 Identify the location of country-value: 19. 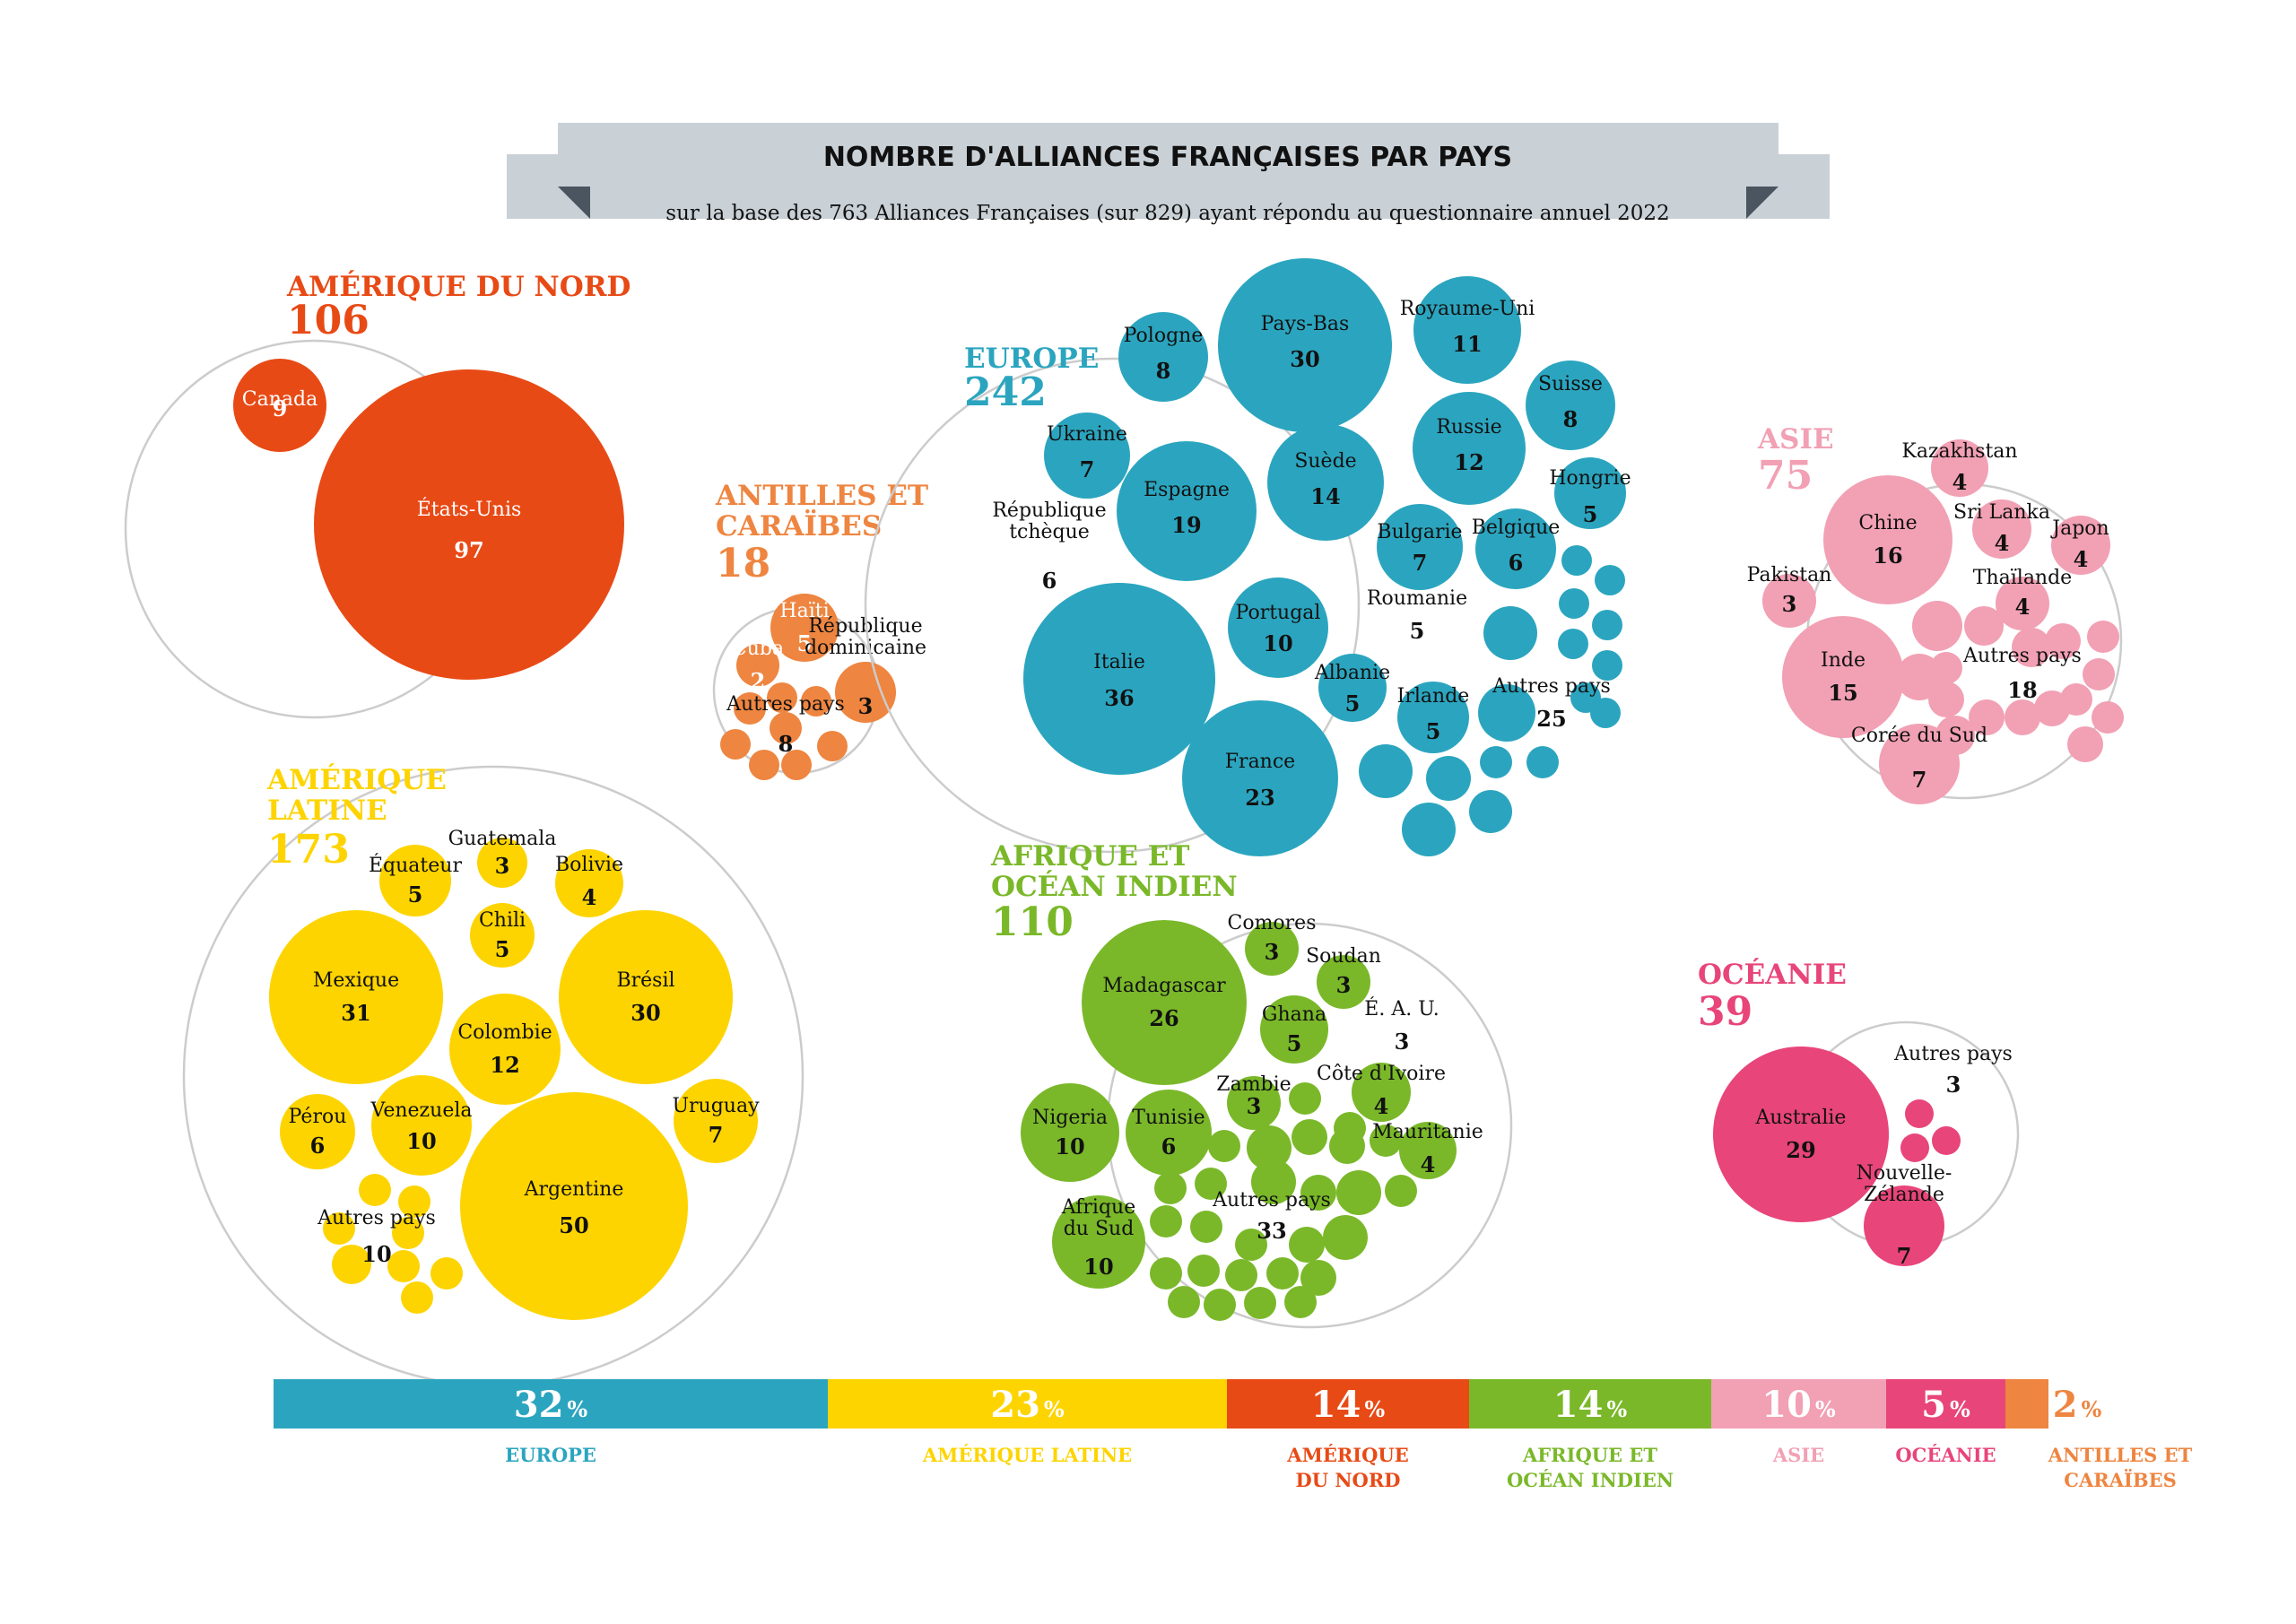
(1186, 525).